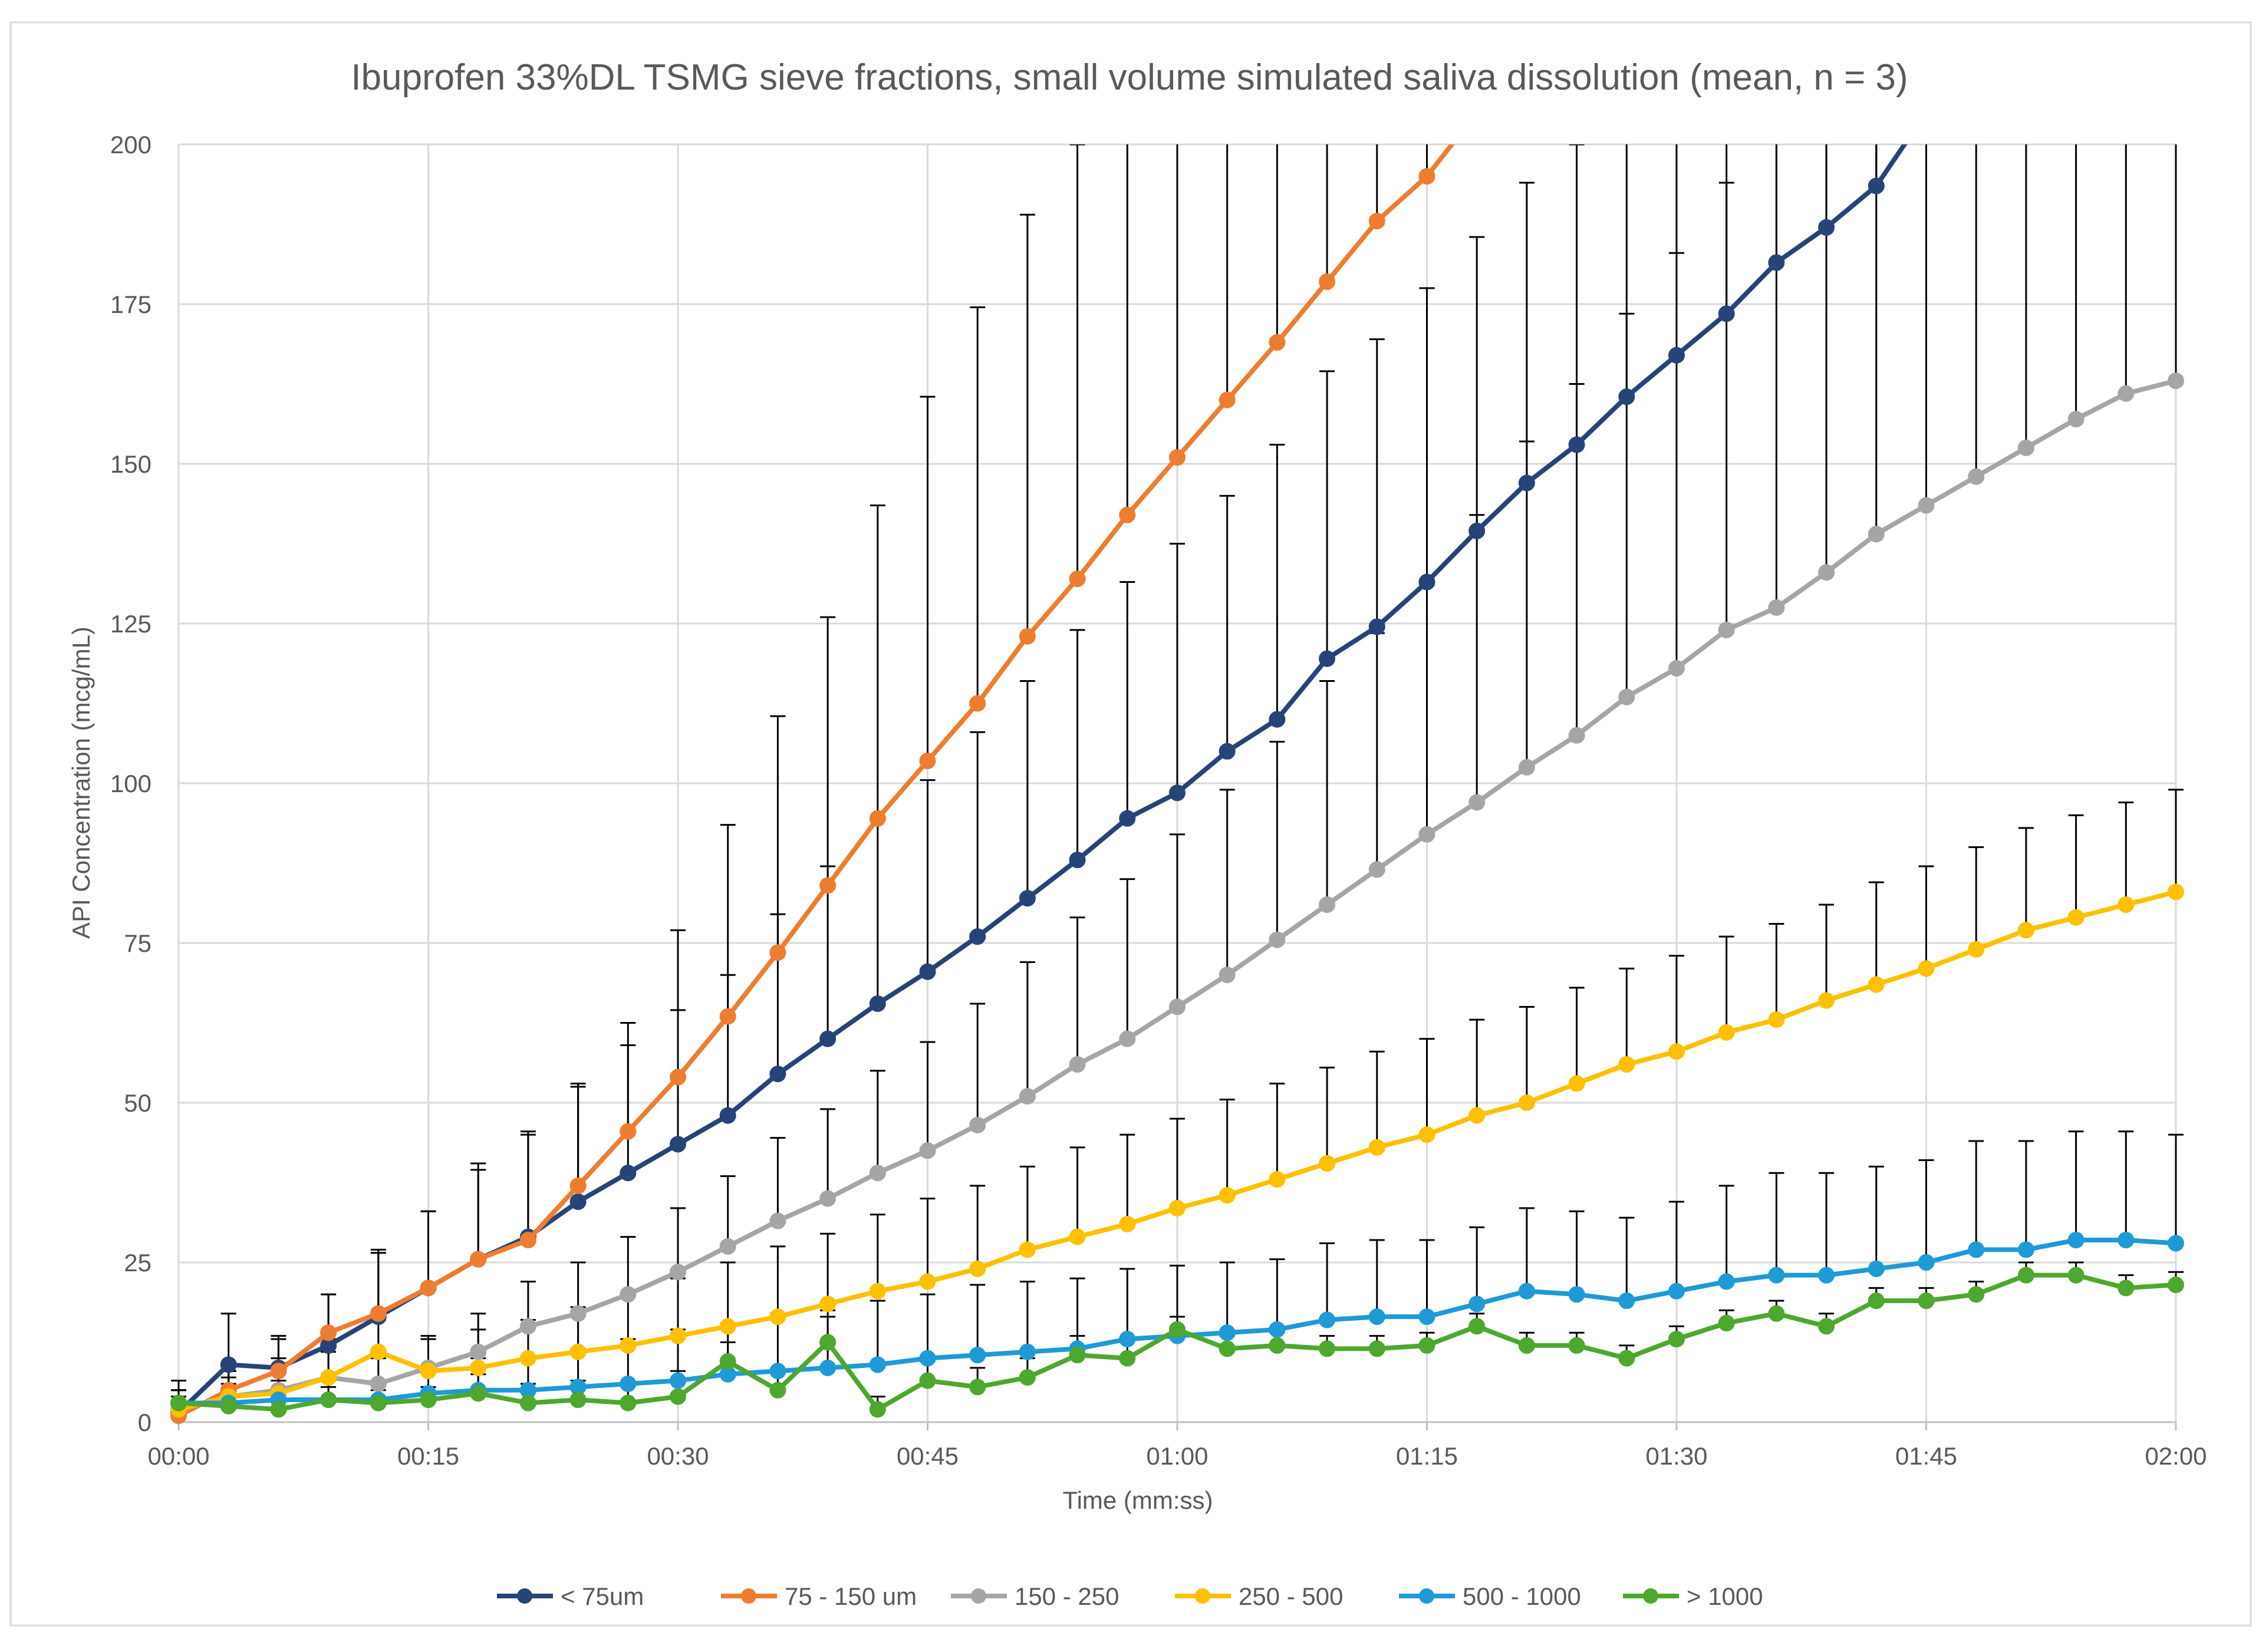 The height and width of the screenshot is (1652, 2259). I want to click on y-tick-label: 125, so click(131, 624).